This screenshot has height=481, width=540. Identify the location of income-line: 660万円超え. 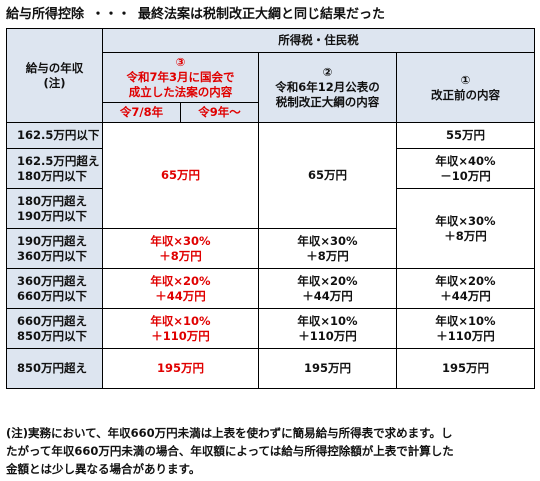
(52, 320).